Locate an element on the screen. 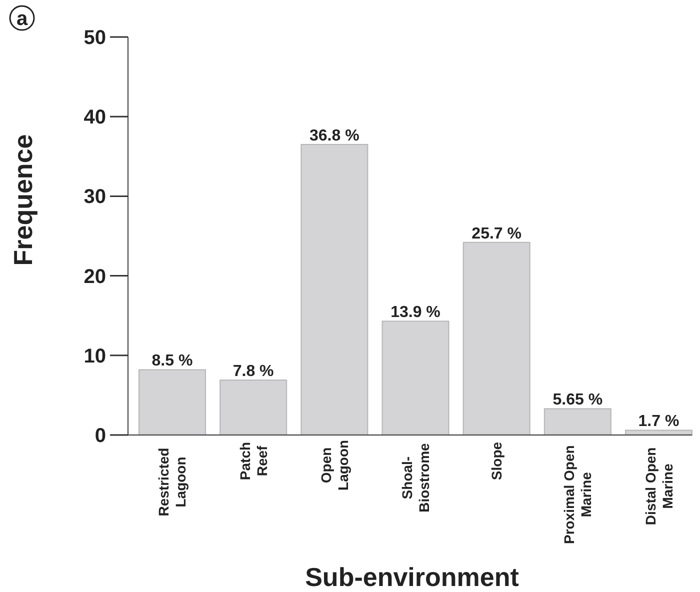 Image resolution: width=700 pixels, height=592 pixels. annotation: 5.65 % is located at coordinates (577, 400).